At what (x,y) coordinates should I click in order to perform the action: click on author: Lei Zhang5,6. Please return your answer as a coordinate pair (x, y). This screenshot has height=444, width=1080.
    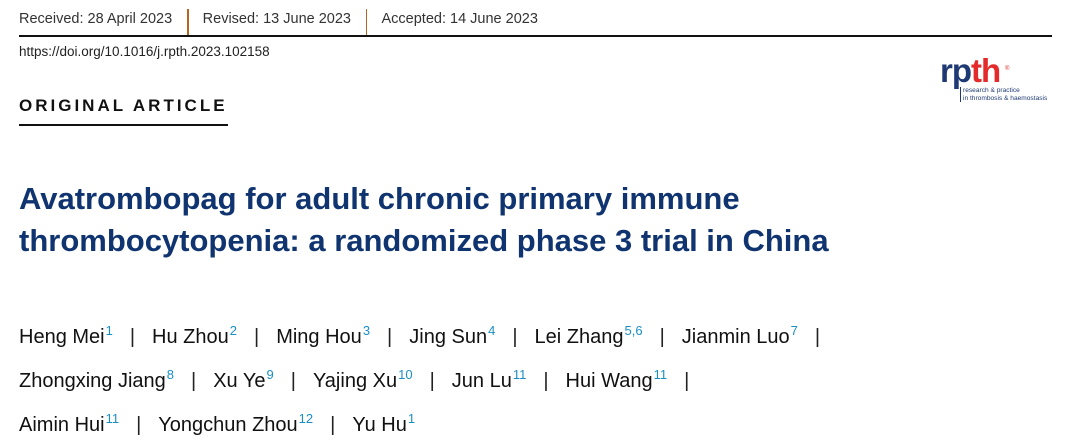
    Looking at the image, I should click on (588, 335).